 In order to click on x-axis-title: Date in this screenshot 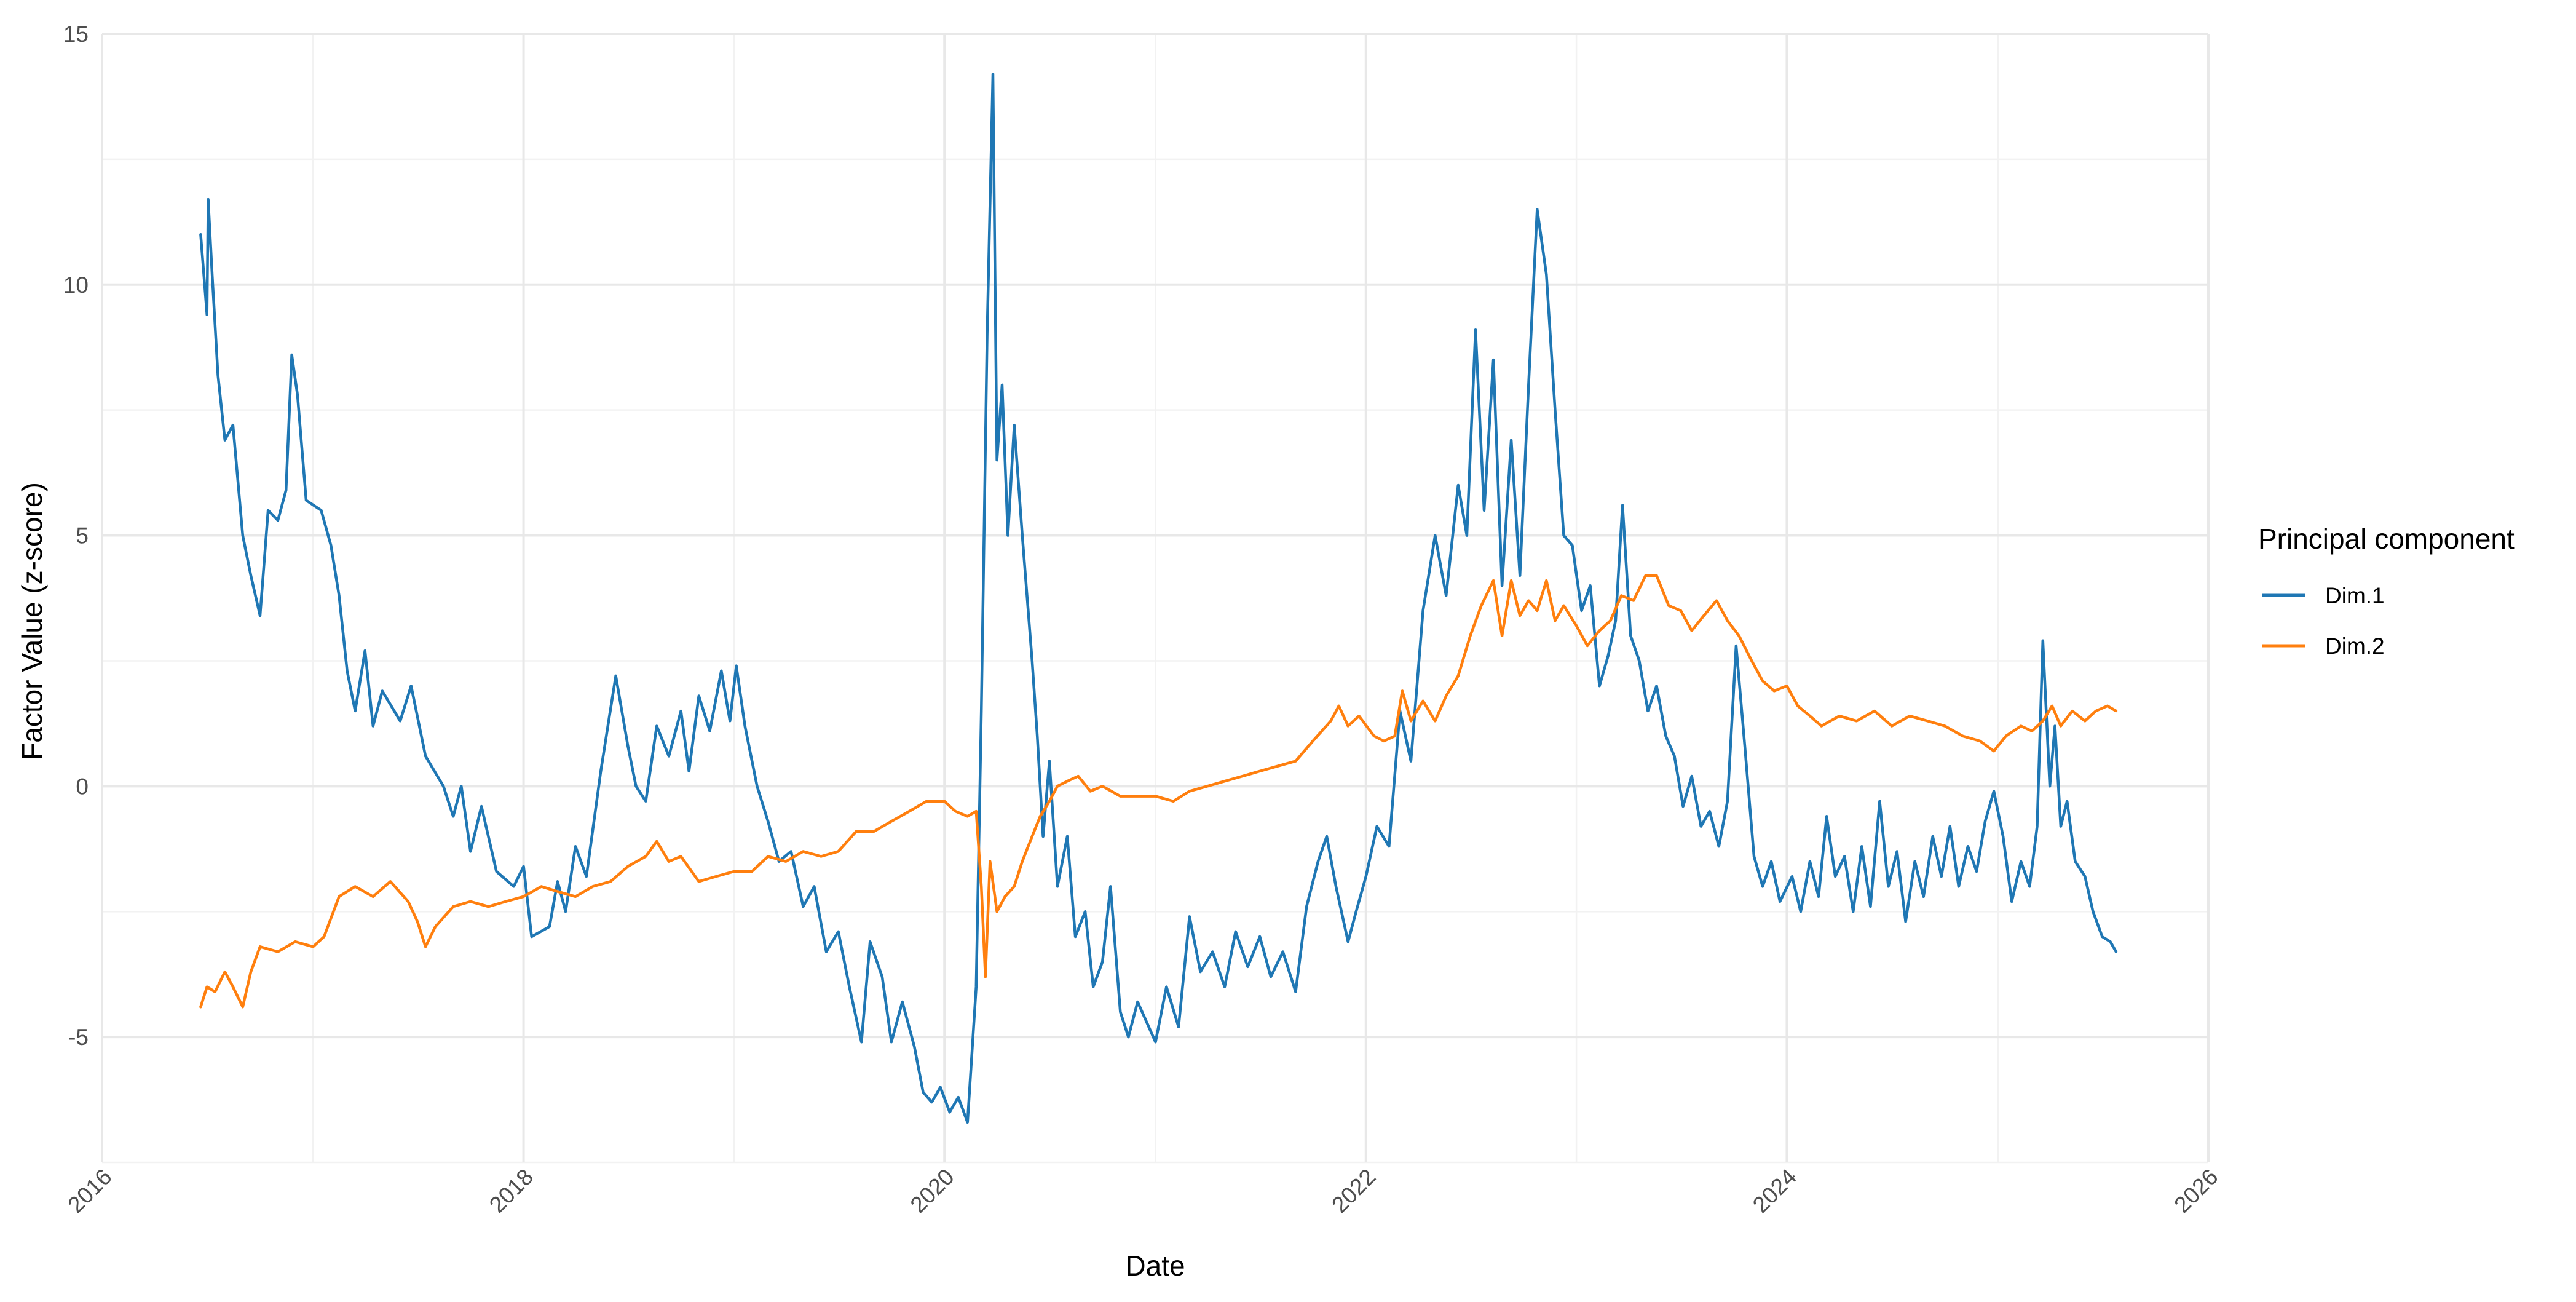, I will do `click(1155, 1266)`.